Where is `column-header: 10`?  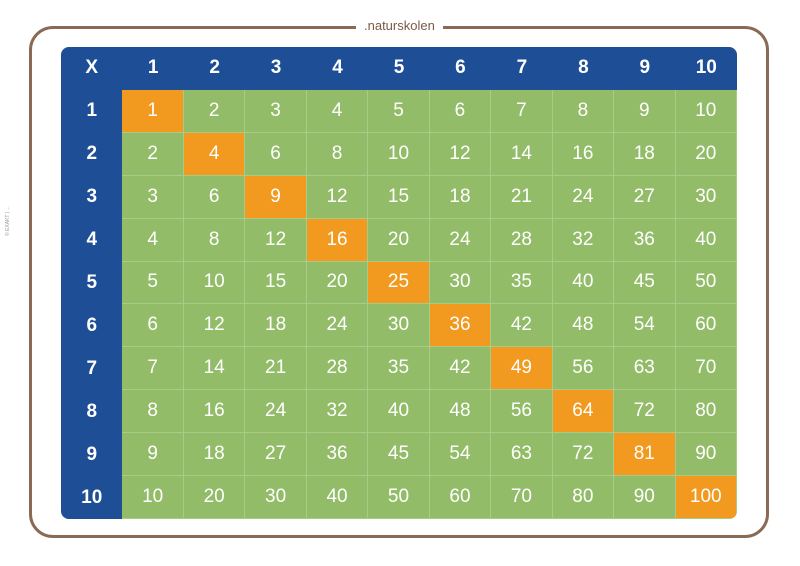
column-header: 10 is located at coordinates (706, 68).